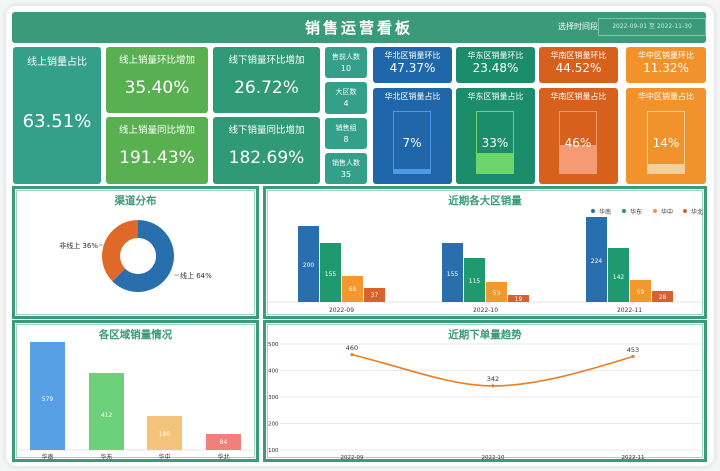 The image size is (720, 471). I want to click on bar-north, so click(223, 442).